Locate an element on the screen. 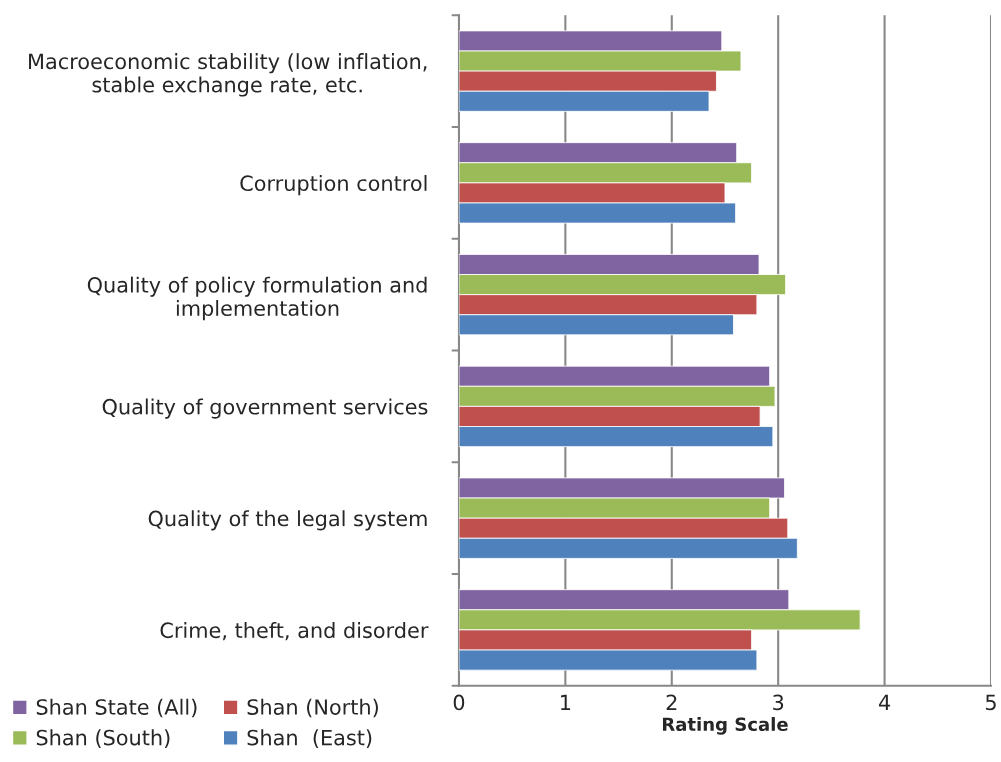 This screenshot has width=1001, height=762. x-axis-title: Rating Scale is located at coordinates (725, 726).